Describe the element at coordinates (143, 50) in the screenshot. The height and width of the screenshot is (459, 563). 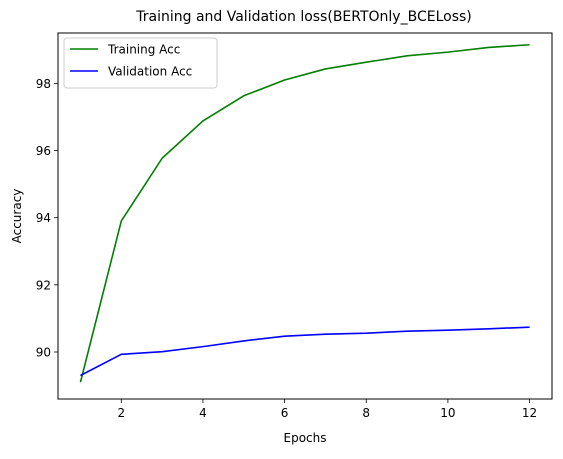
I see `legend-label-training: Training Acc` at that location.